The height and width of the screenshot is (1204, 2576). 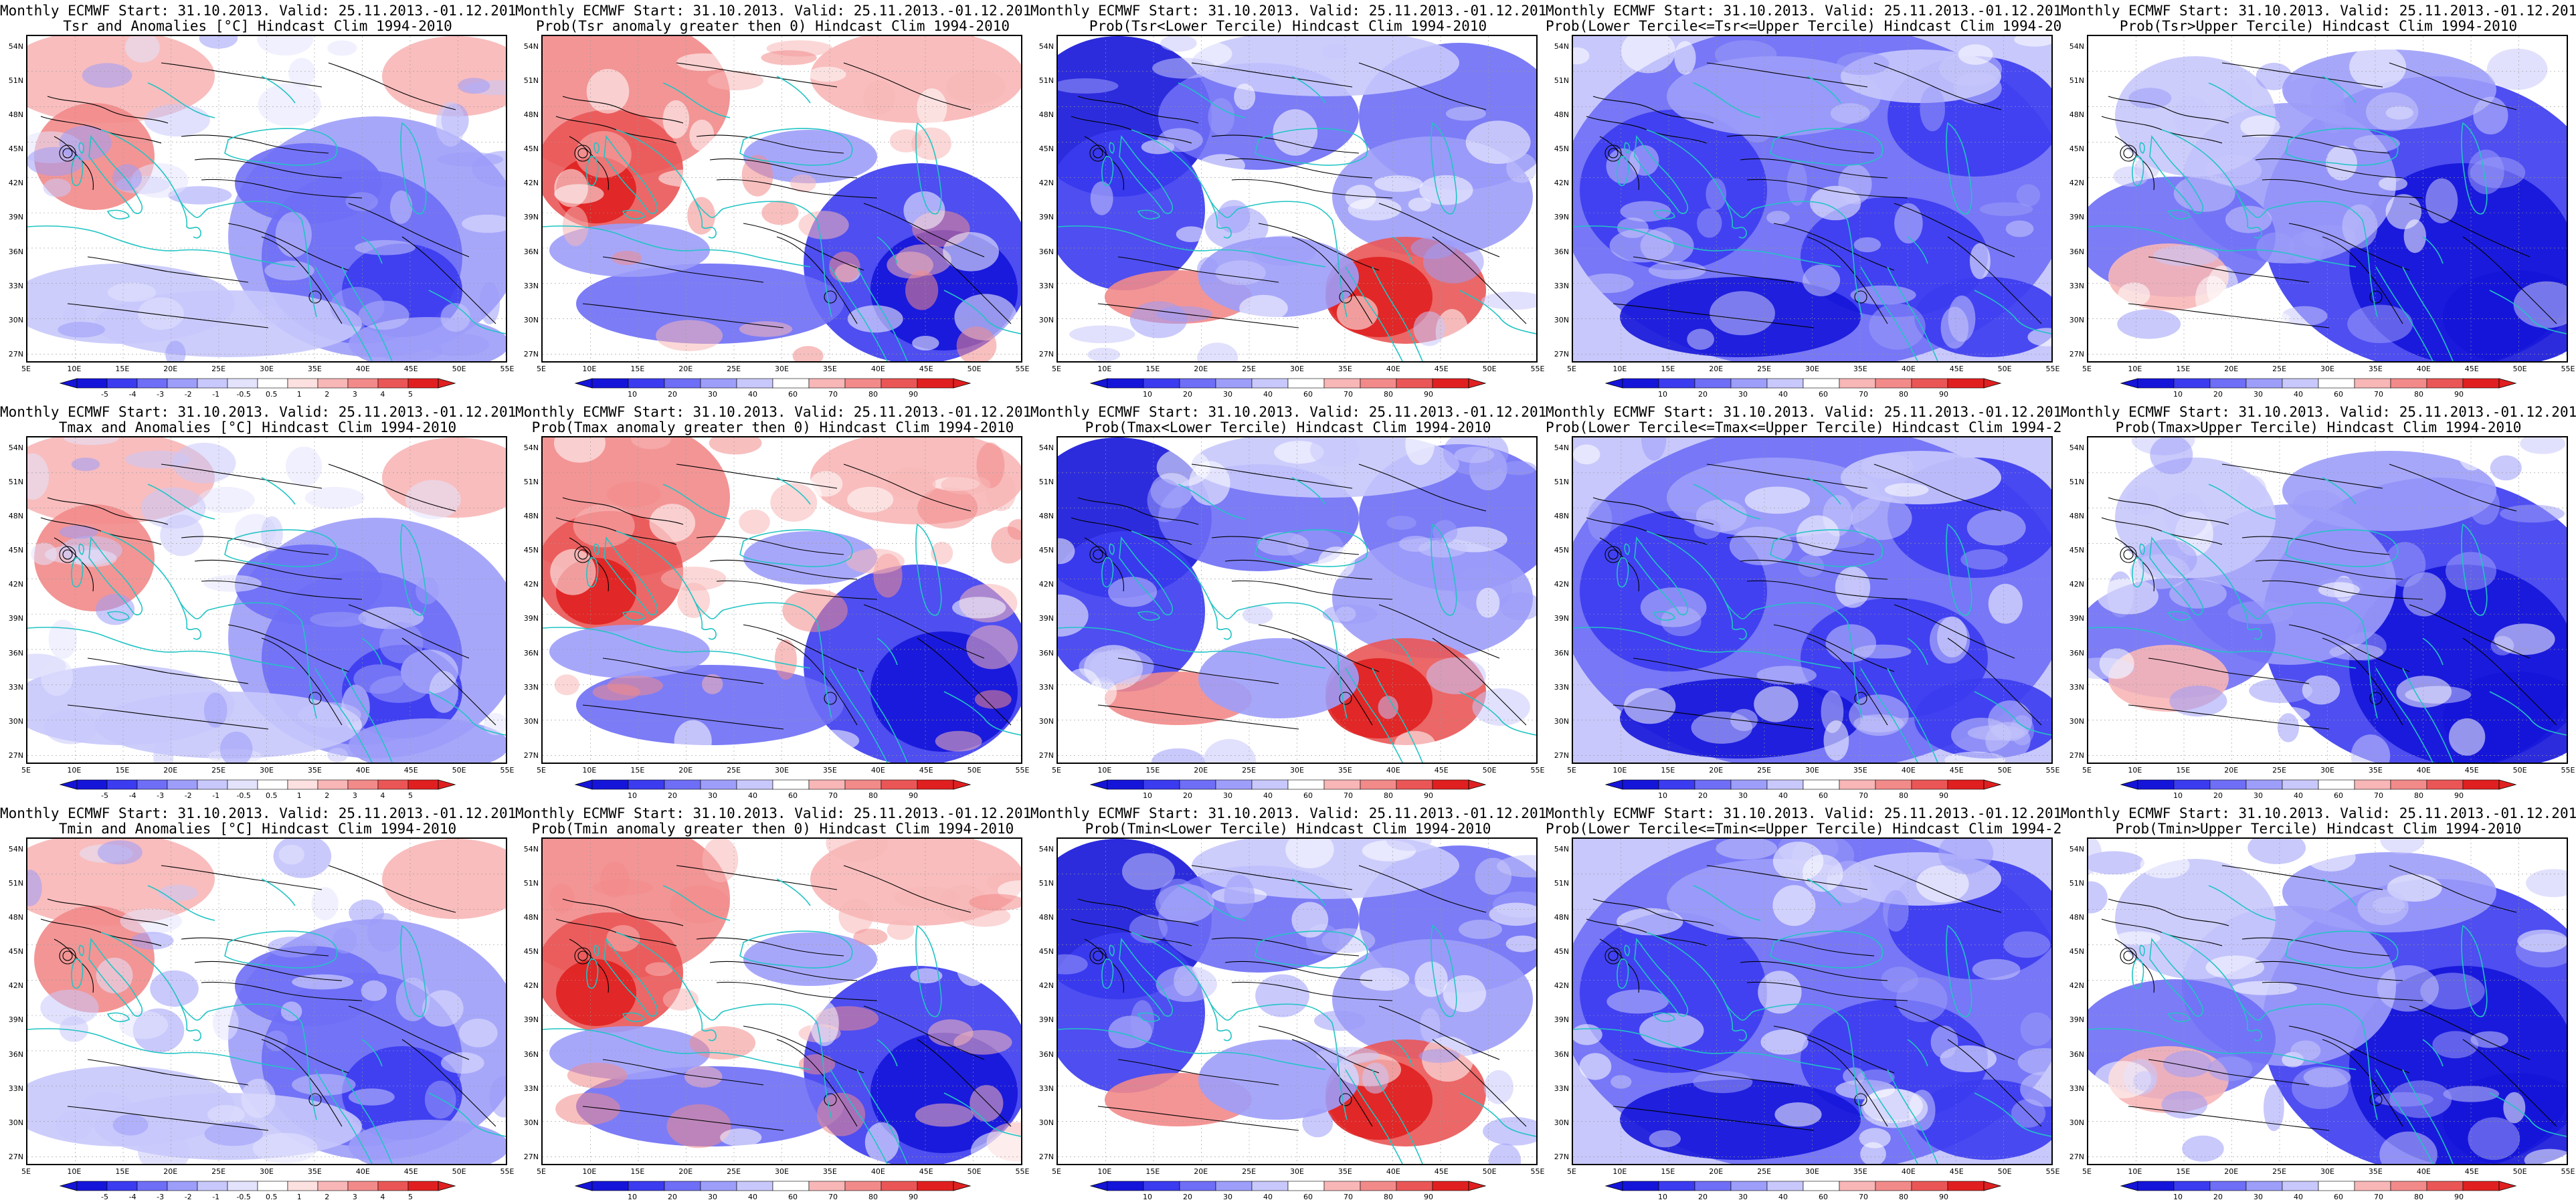 I want to click on colorbar-label: -2, so click(x=188, y=394).